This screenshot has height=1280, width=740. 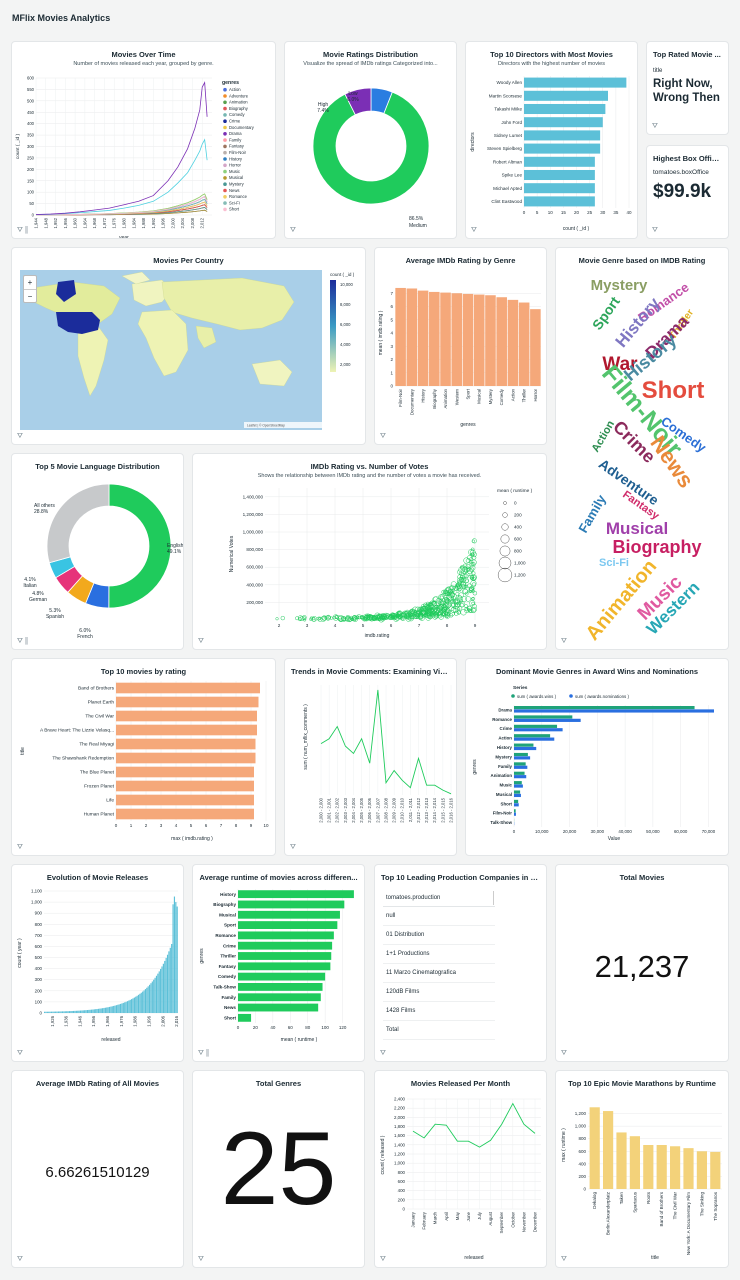 What do you see at coordinates (439, 992) in the screenshot?
I see `table-row: 120dB Films` at bounding box center [439, 992].